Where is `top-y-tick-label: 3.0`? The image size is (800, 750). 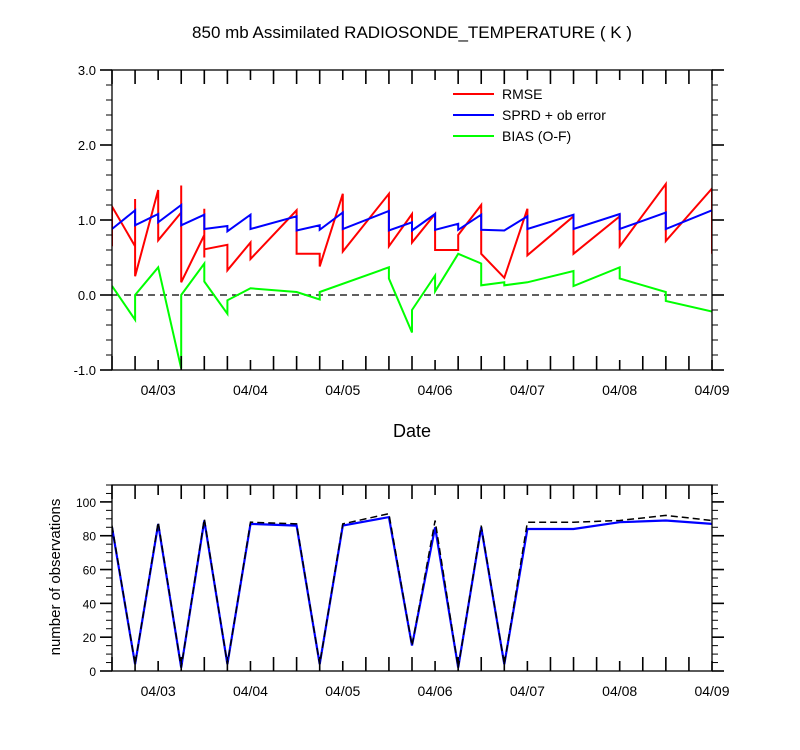 top-y-tick-label: 3.0 is located at coordinates (87, 70).